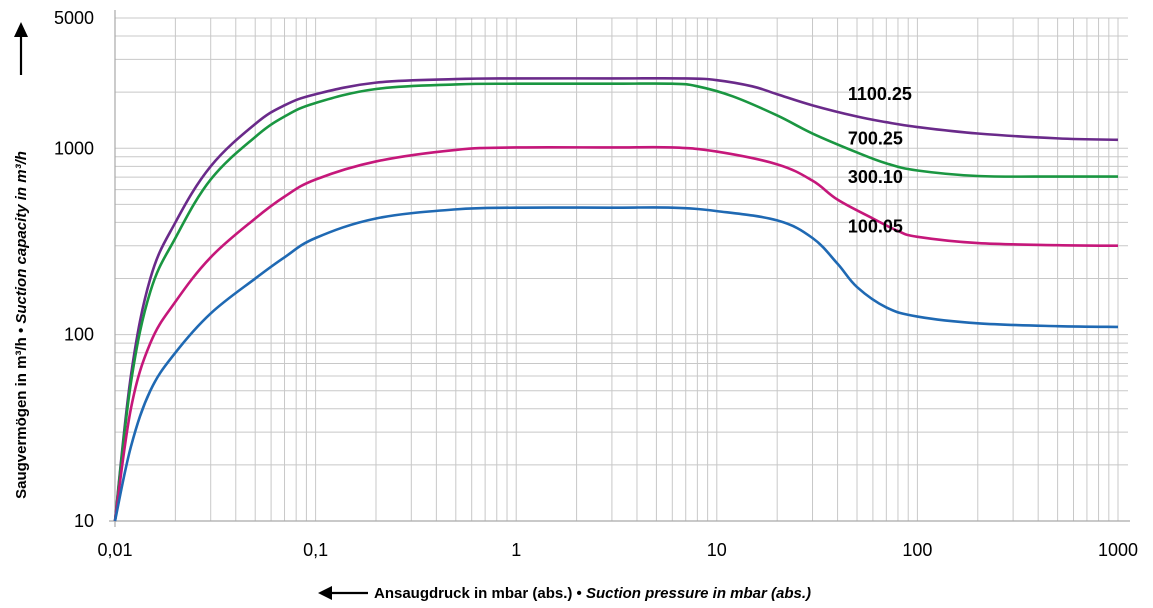  What do you see at coordinates (74, 18) in the screenshot?
I see `y-tick-label: 5000` at bounding box center [74, 18].